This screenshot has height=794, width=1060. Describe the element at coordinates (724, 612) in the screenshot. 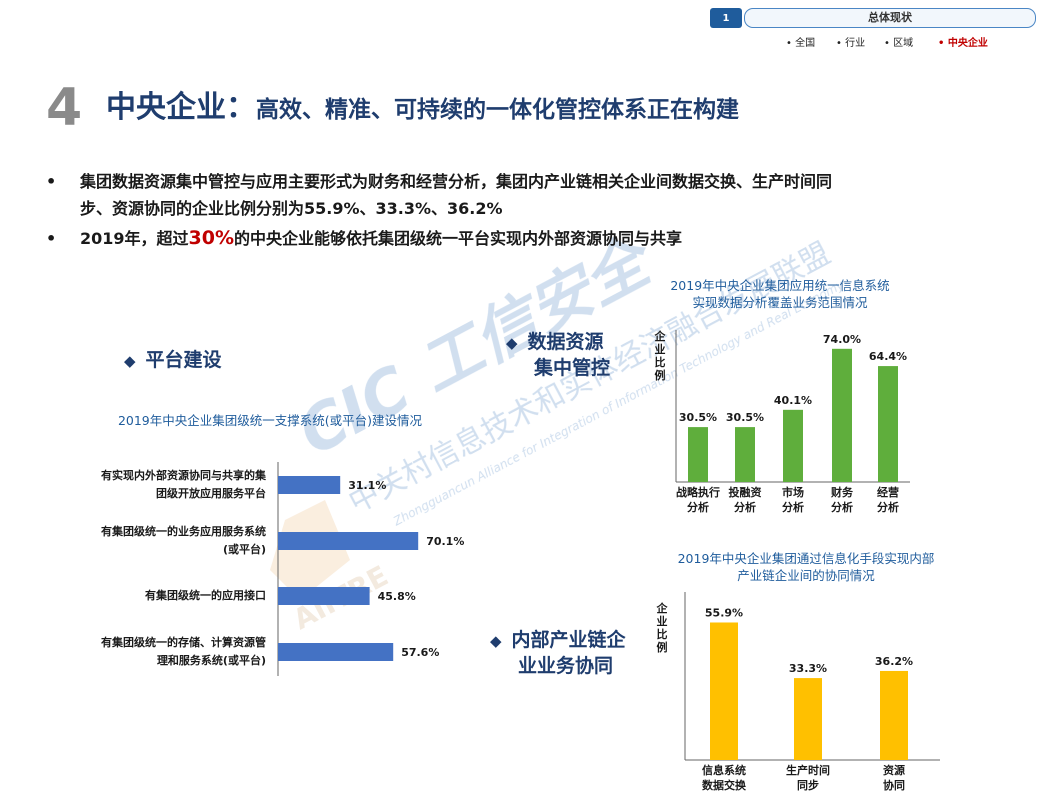

I see `data-label: 55.9%` at that location.